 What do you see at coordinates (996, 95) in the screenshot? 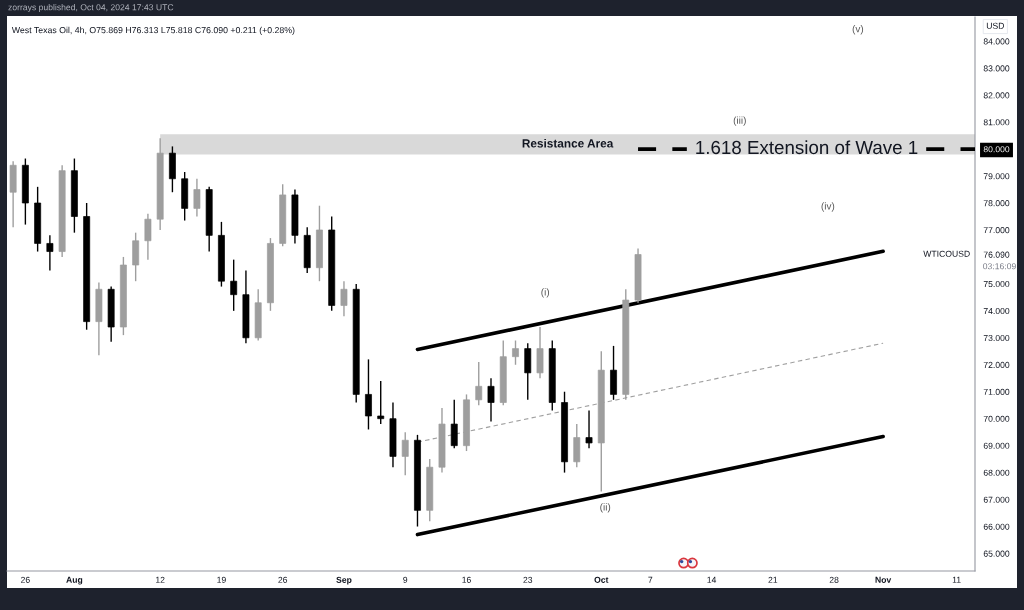
I see `y-tick-label: 82.000` at bounding box center [996, 95].